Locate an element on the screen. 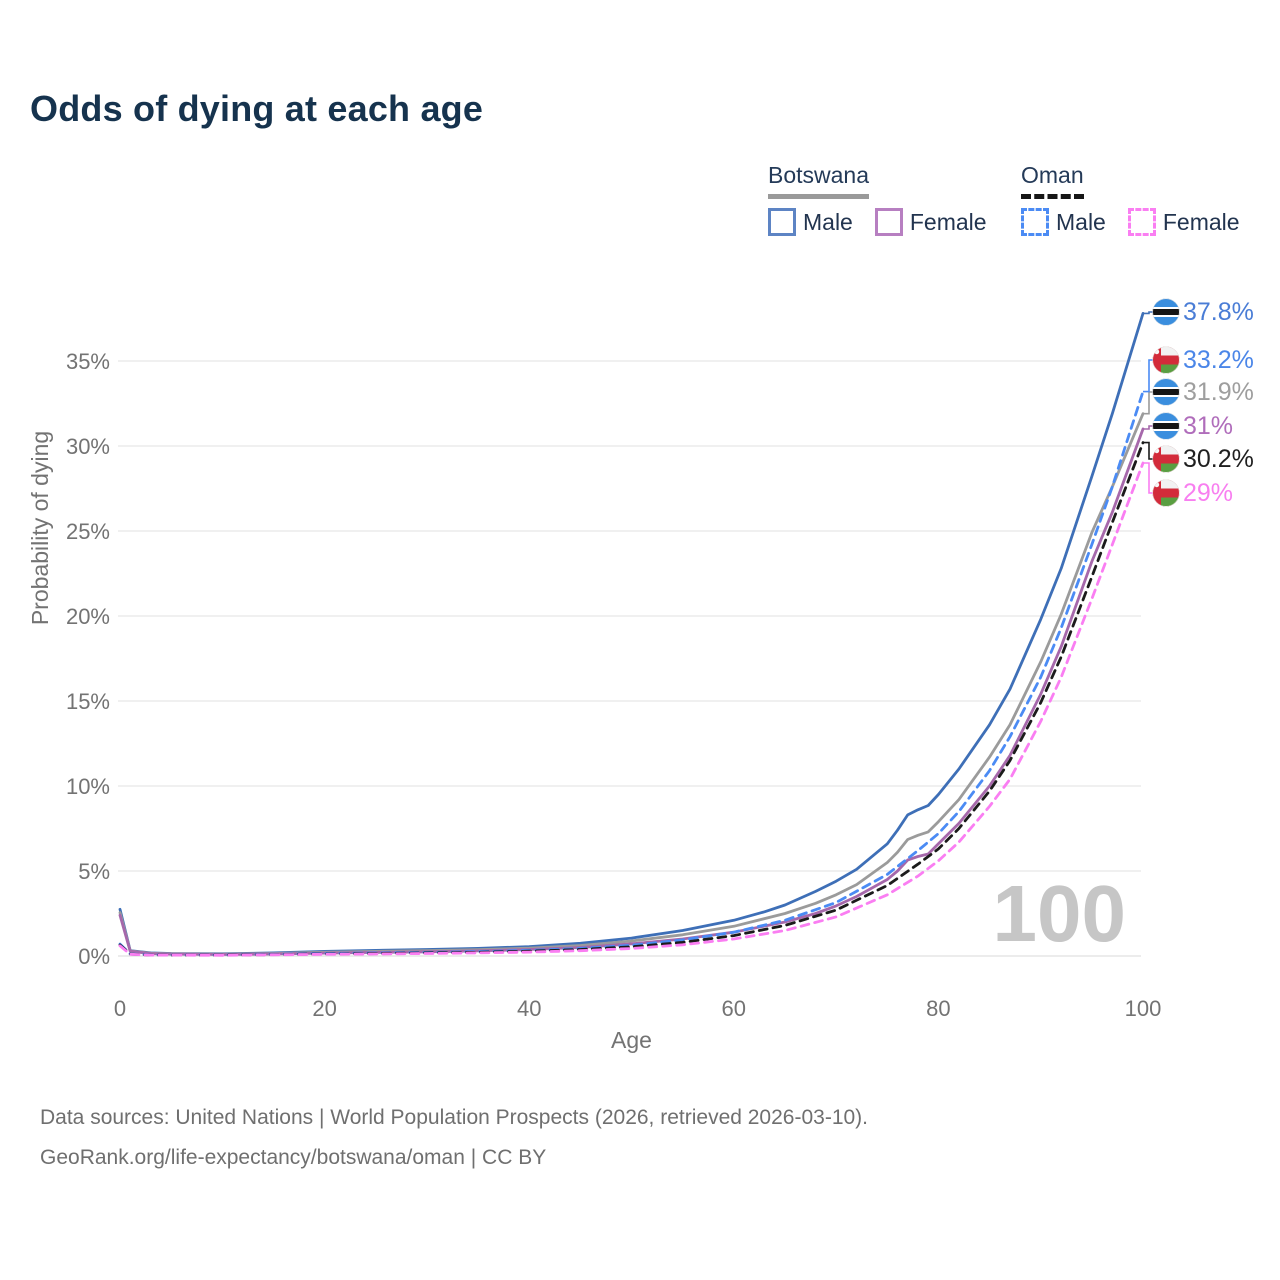 The width and height of the screenshot is (1280, 1280). legend-item-oman-female: Female is located at coordinates (1183, 222).